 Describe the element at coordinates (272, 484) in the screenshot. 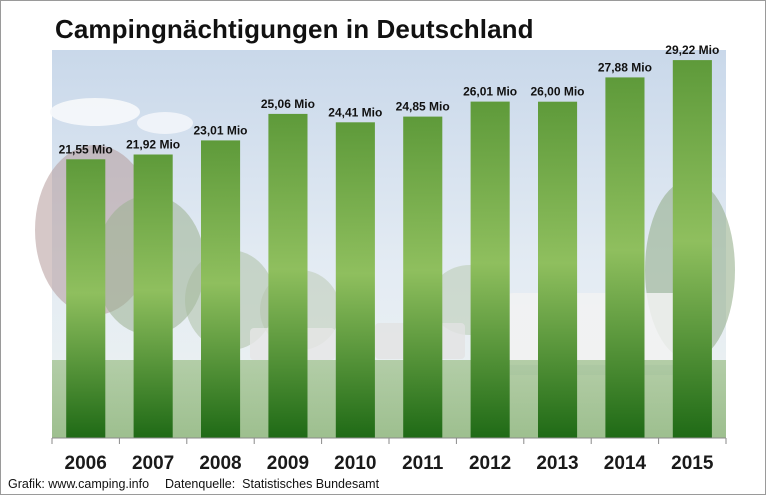

I see `footer-data-source: Datenquelle: Statistisches Bundesamt` at that location.